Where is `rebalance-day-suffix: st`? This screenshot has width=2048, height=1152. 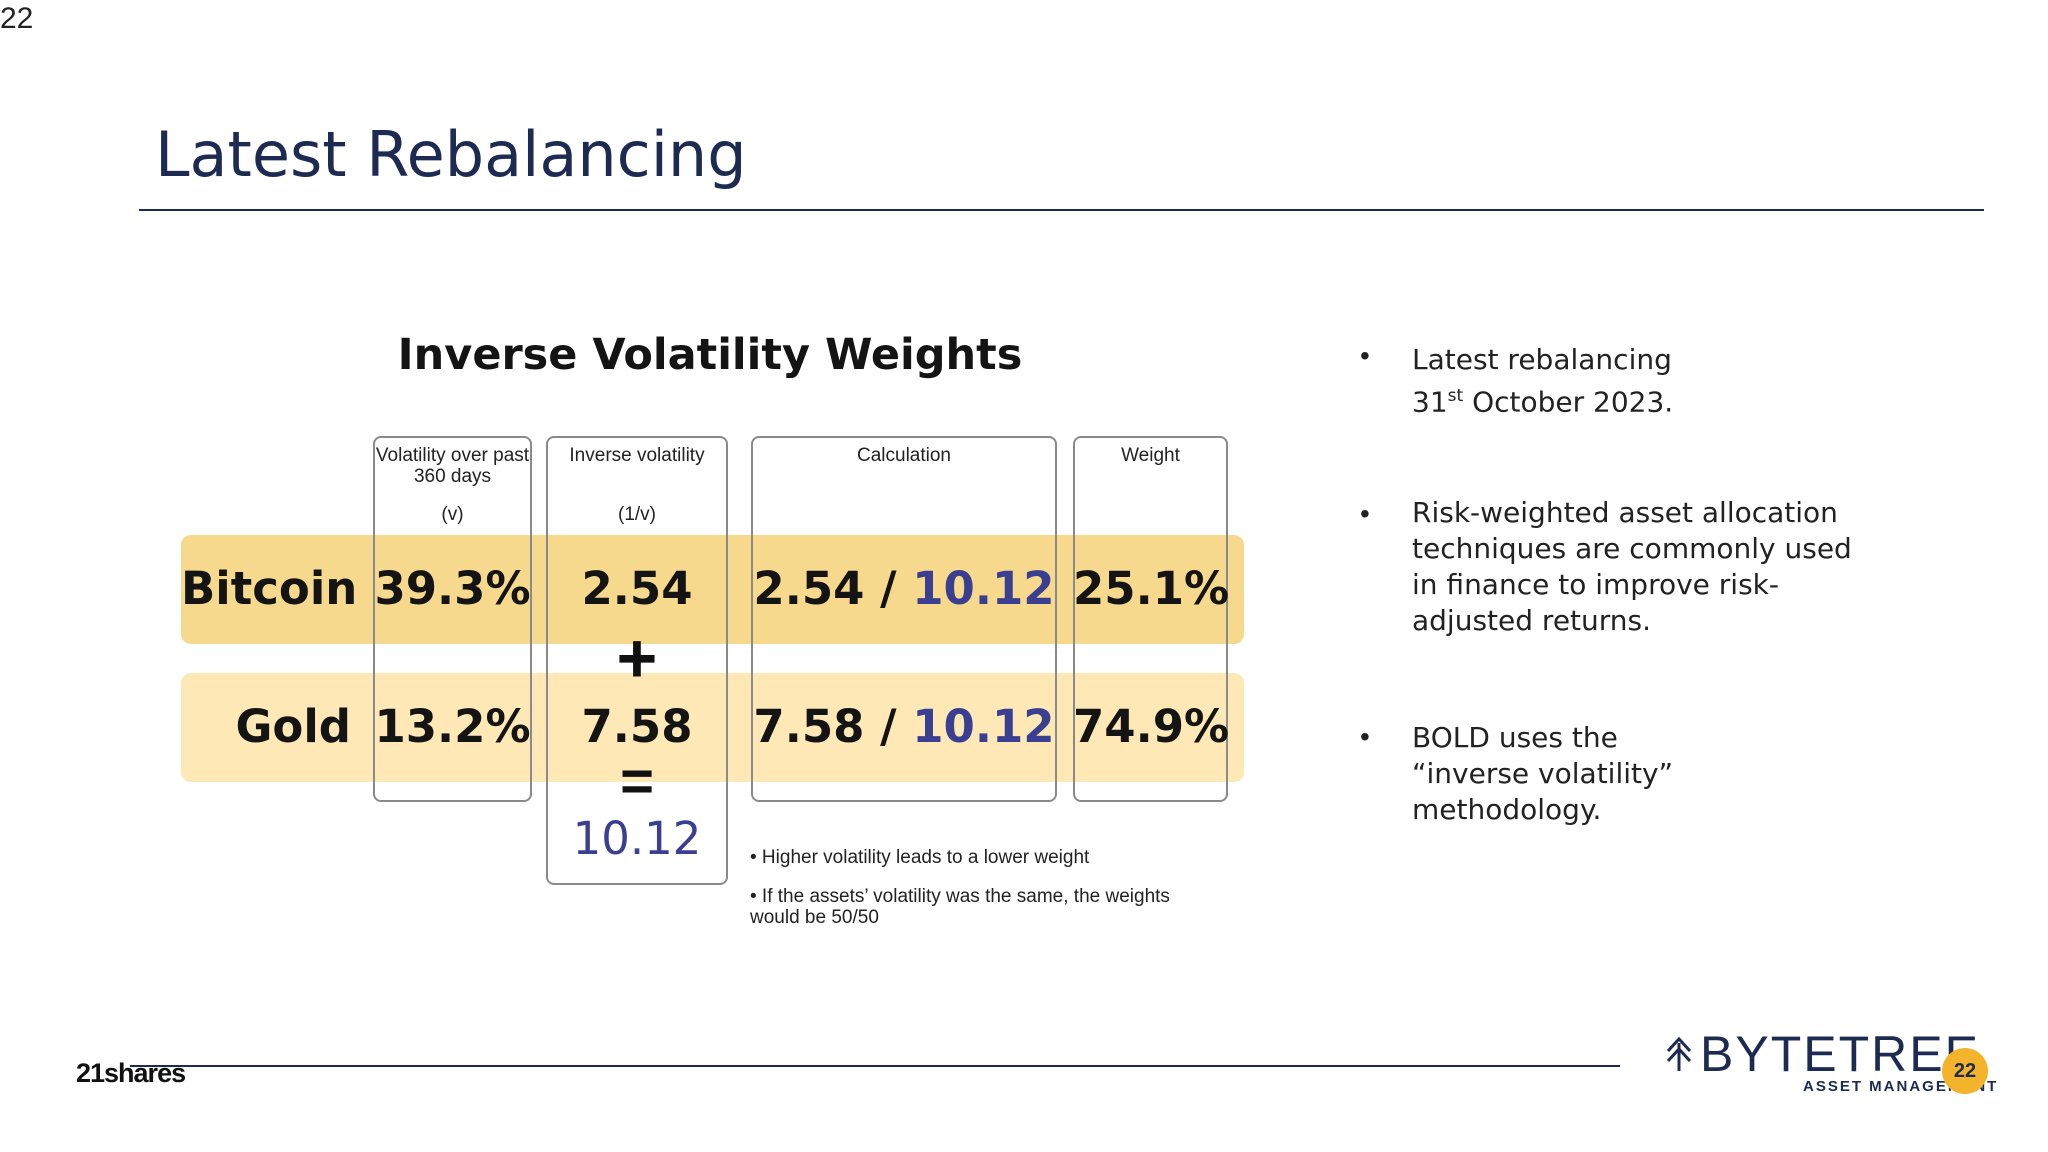
rebalance-day-suffix: st is located at coordinates (1455, 396).